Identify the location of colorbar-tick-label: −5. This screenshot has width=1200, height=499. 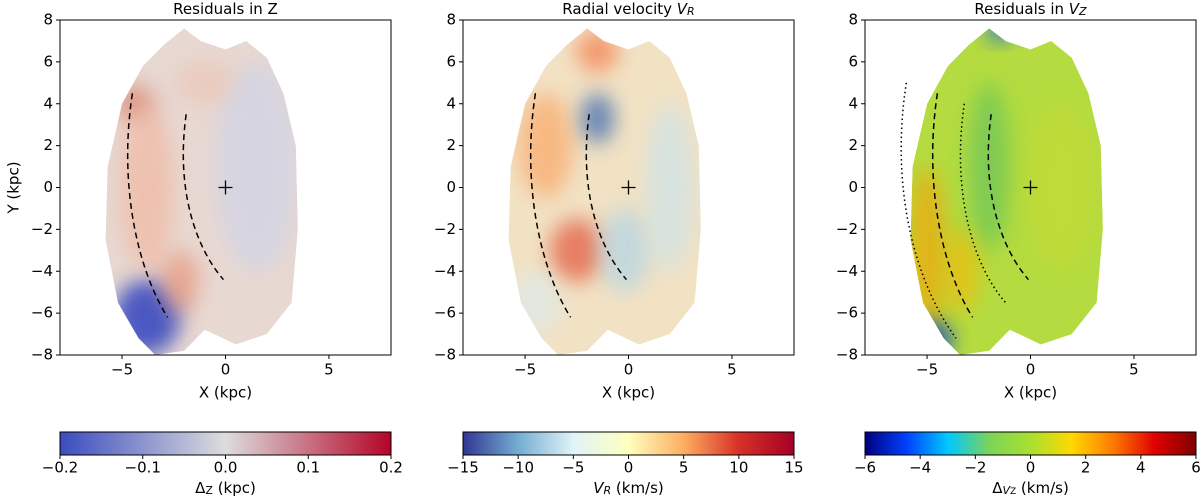
(573, 468).